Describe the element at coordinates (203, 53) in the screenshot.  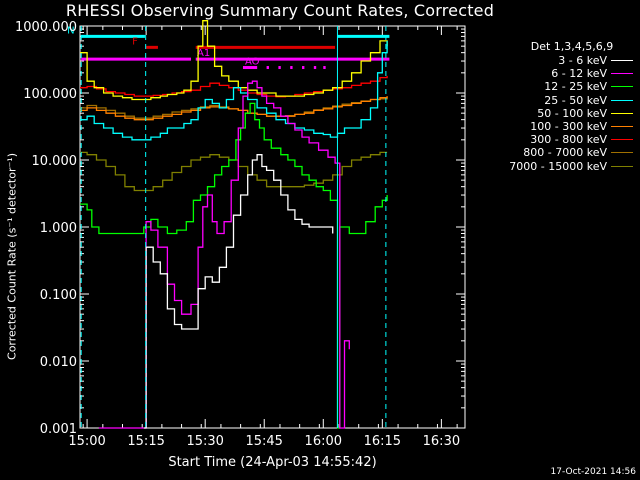
I see `flag-label: A1` at that location.